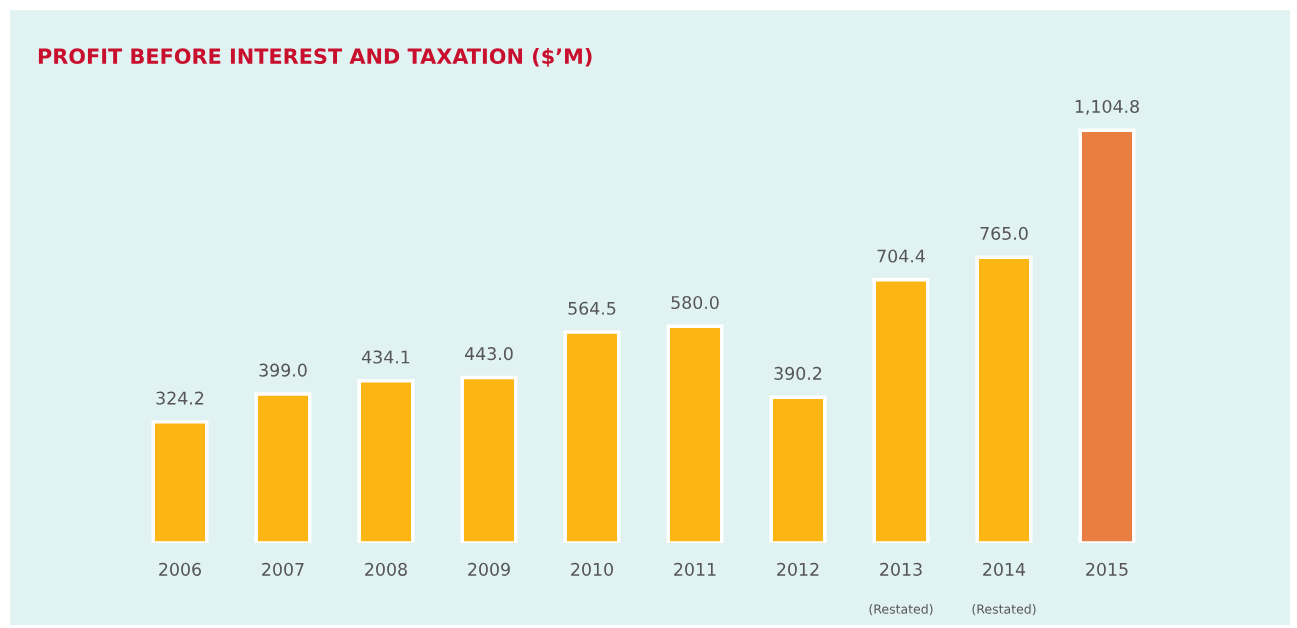  Describe the element at coordinates (901, 589) in the screenshot. I see `category-label: 2013 (Restated)` at that location.